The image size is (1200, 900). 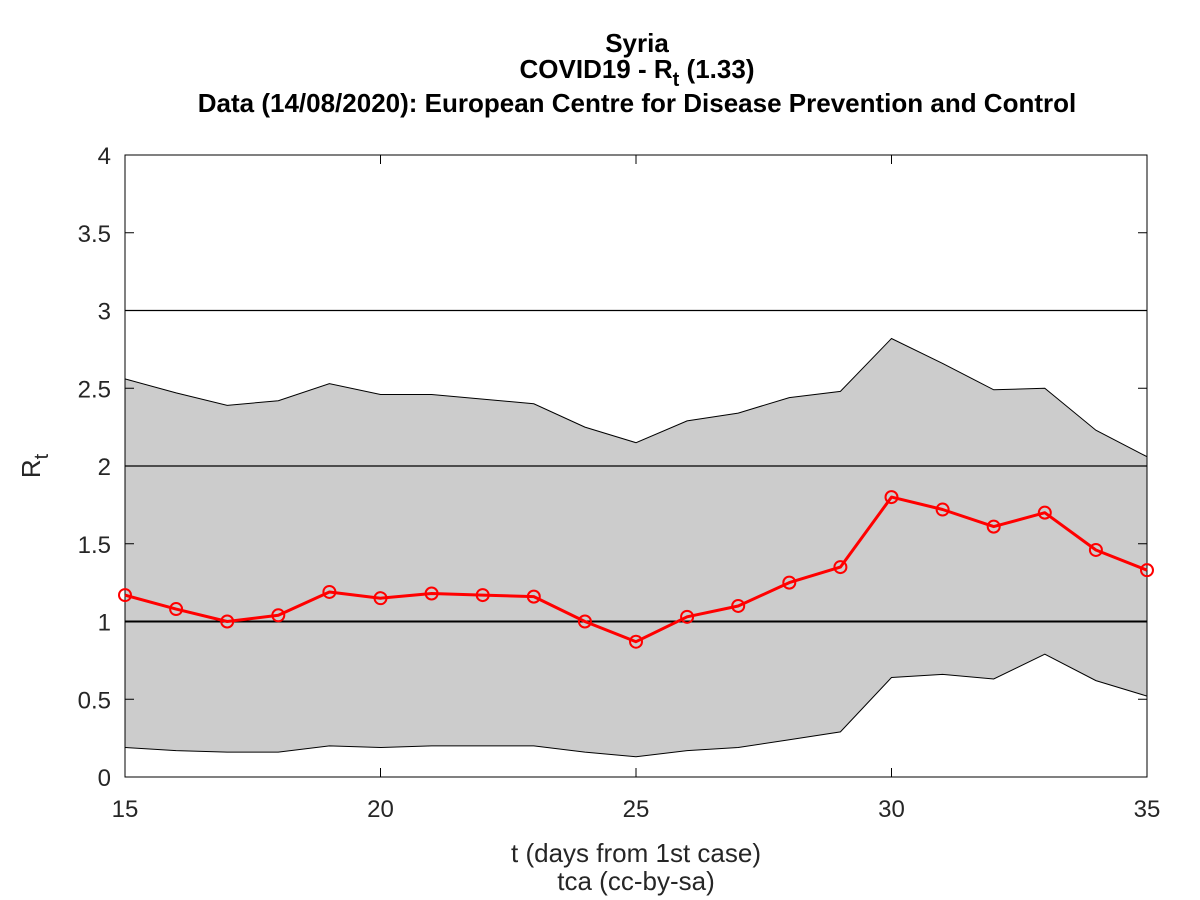 I want to click on band-upper-edge, so click(x=636, y=397).